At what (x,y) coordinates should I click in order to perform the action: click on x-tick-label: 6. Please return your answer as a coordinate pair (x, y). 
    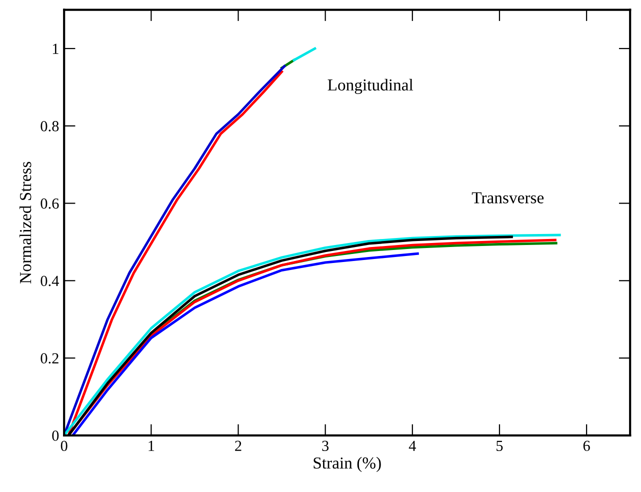
    Looking at the image, I should click on (586, 446).